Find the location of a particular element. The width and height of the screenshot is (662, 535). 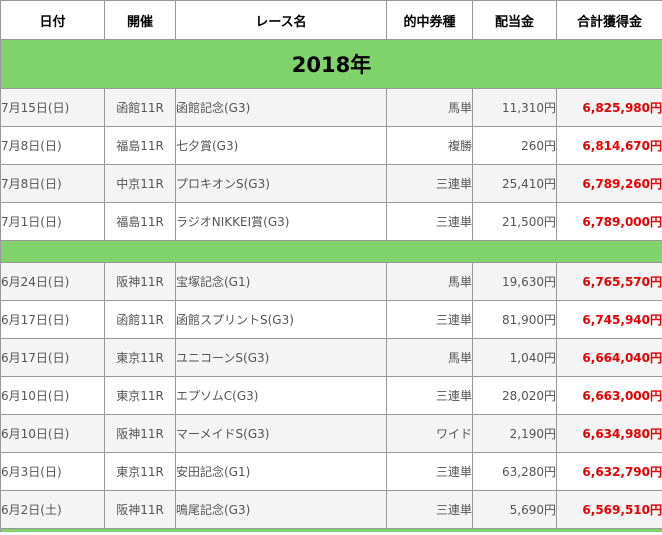

cell-payout: 19,630円 is located at coordinates (514, 281).